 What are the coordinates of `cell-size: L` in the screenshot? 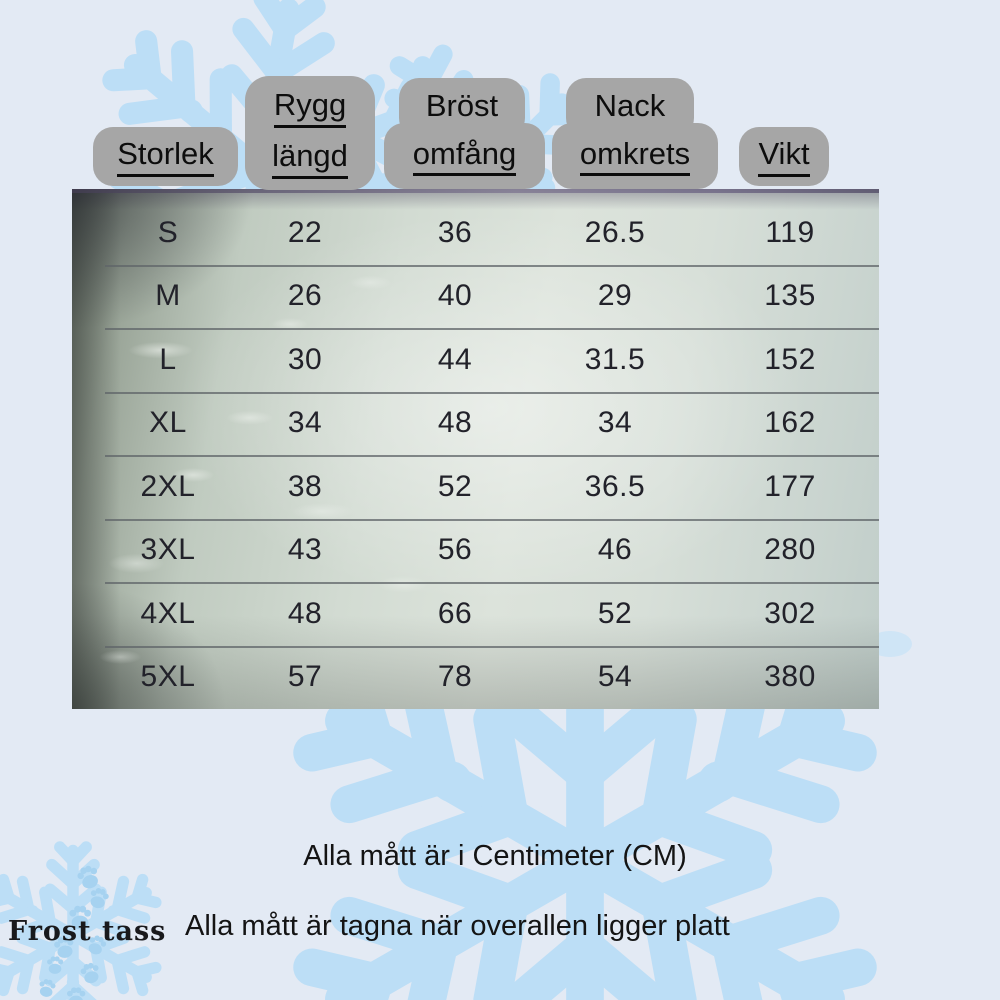 It's located at (168, 359).